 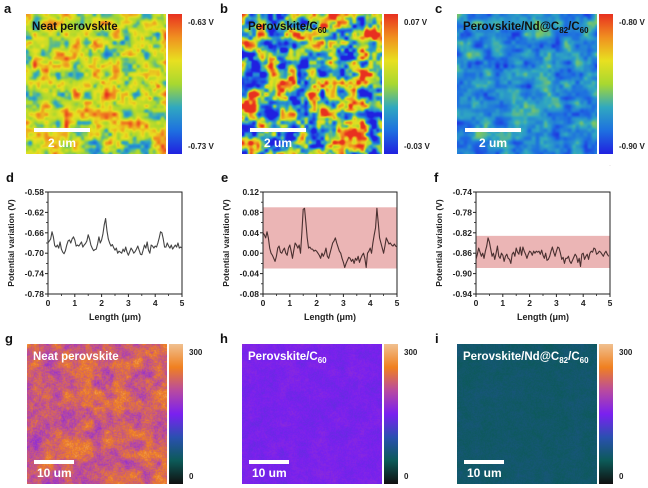 I want to click on data-line, so click(x=115, y=236).